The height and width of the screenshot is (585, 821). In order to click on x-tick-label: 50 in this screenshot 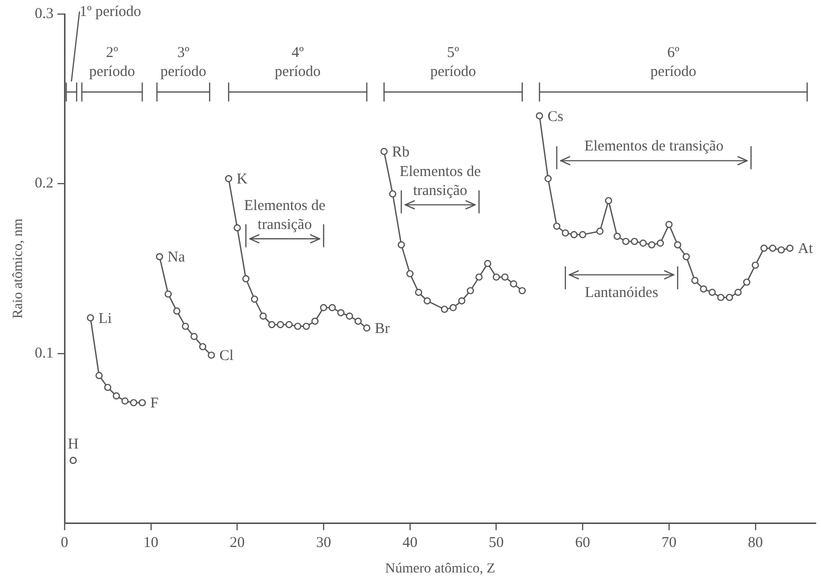, I will do `click(496, 543)`.